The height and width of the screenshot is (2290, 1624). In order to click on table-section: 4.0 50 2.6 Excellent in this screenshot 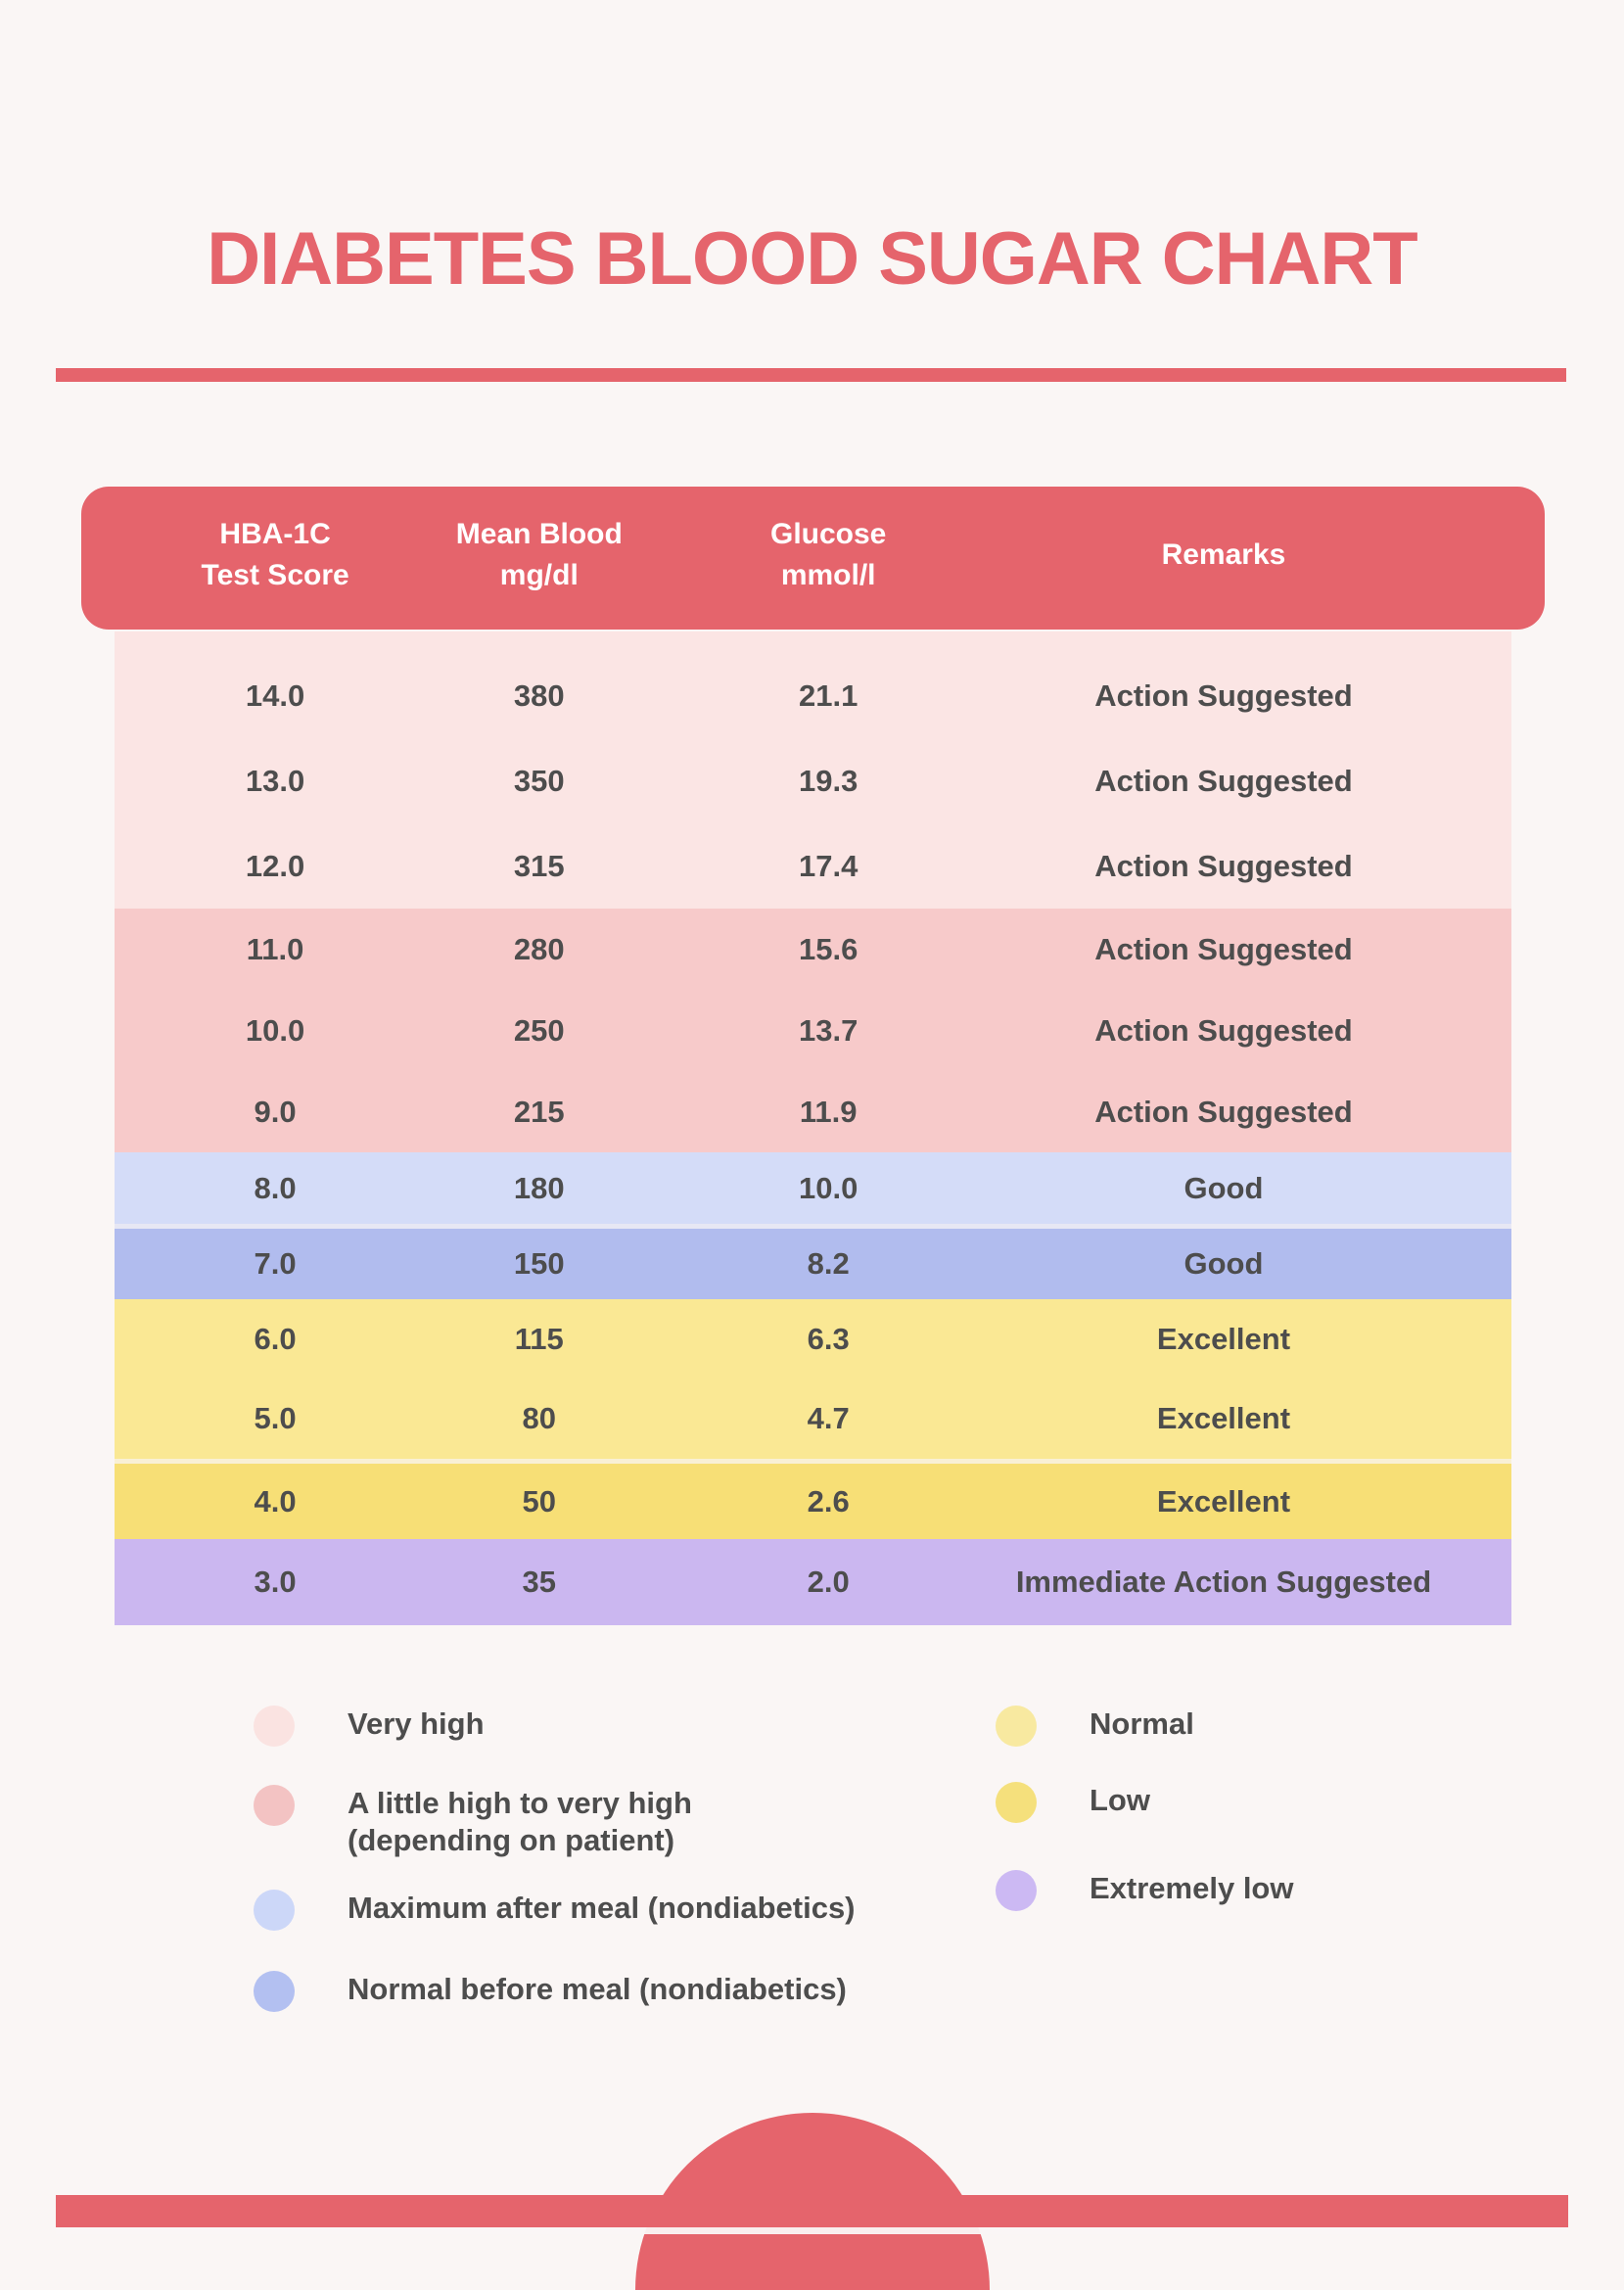, I will do `click(813, 1499)`.